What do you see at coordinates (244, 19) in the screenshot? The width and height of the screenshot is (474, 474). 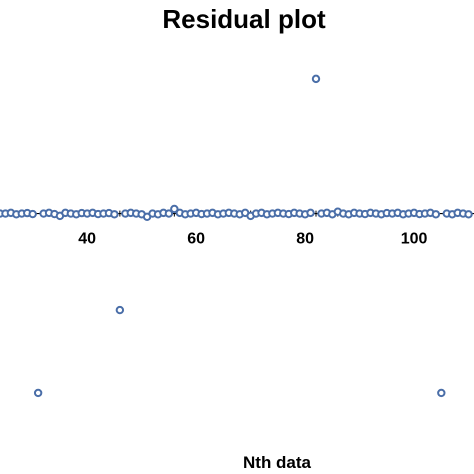 I see `chart-title: Residual plot` at bounding box center [244, 19].